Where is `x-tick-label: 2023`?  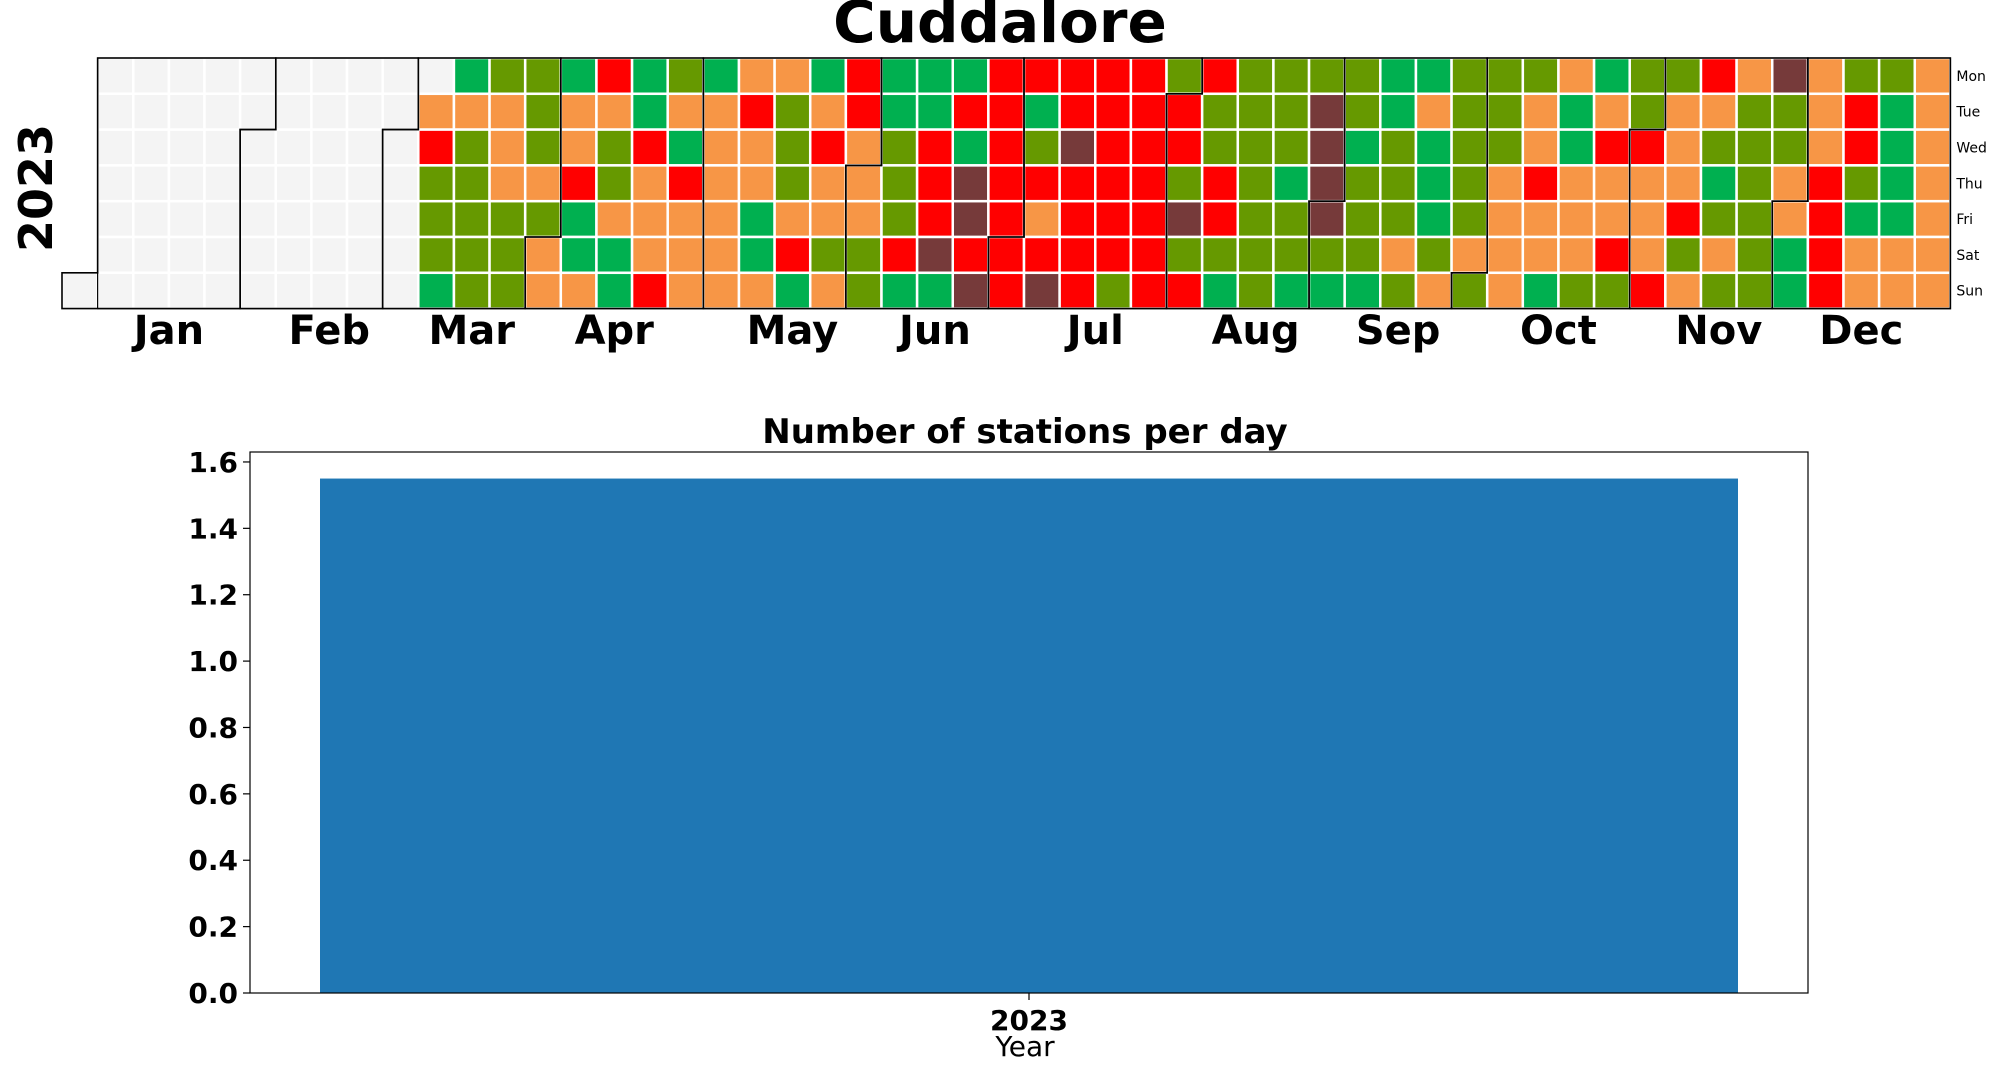
x-tick-label: 2023 is located at coordinates (1029, 1020).